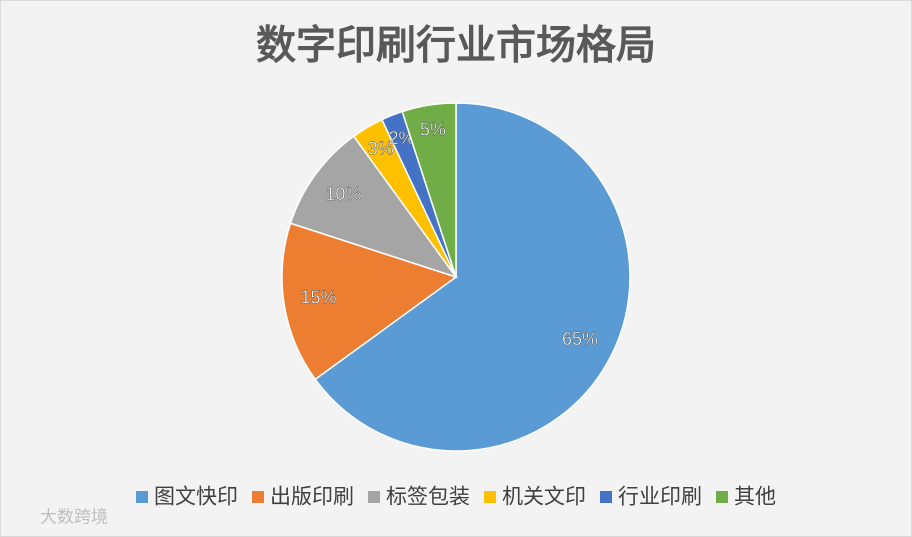  I want to click on data-label: 5%, so click(433, 130).